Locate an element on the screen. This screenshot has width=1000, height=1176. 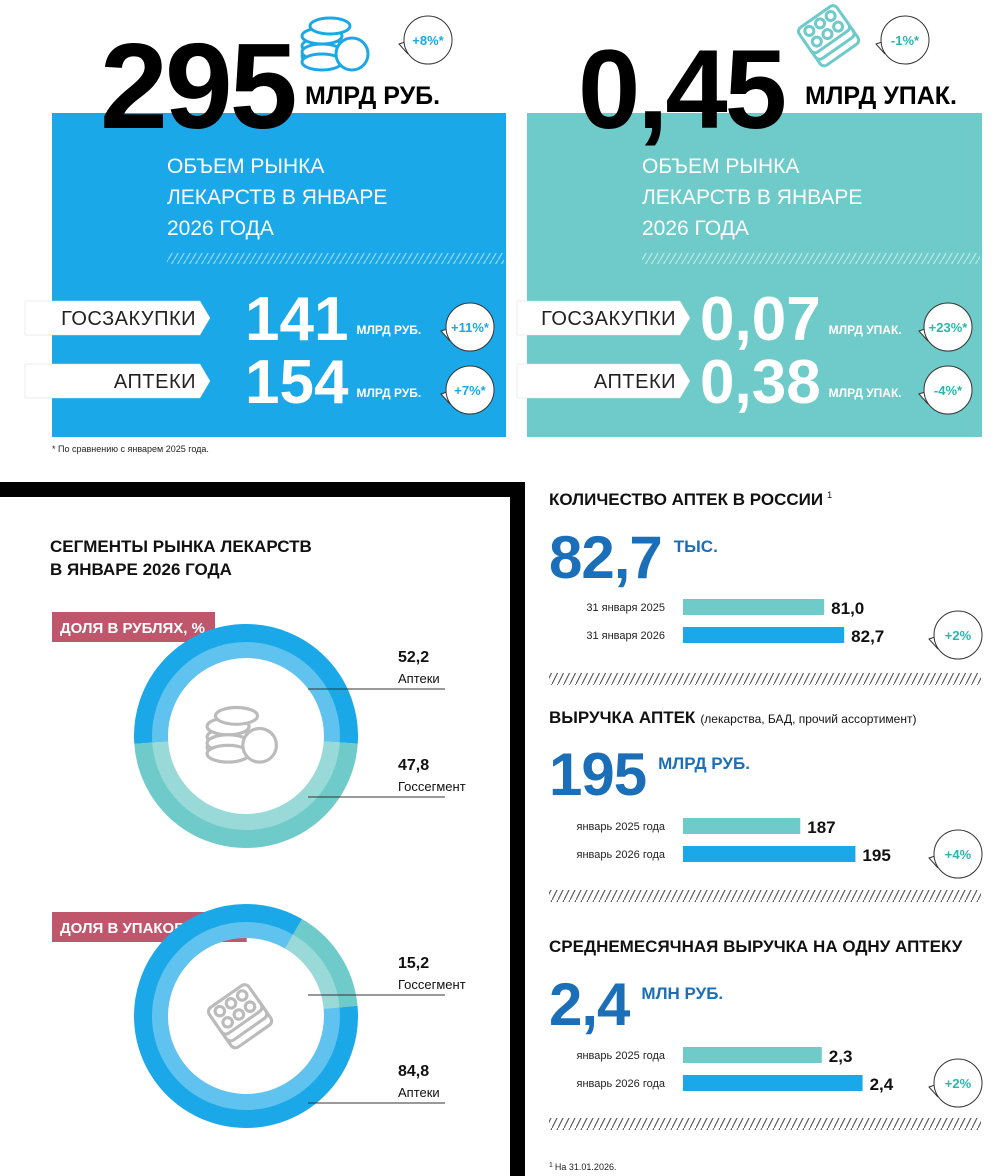
headline-number: 2,4 is located at coordinates (590, 1004).